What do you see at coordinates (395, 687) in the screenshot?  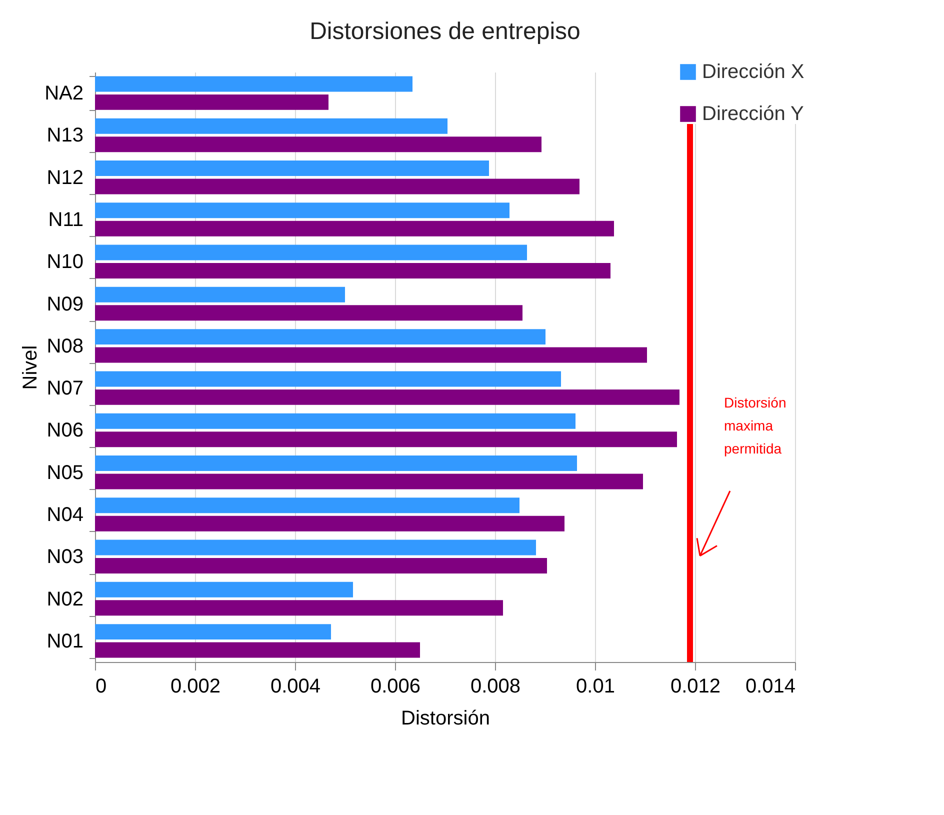 I see `x-tick-label: 0.006` at bounding box center [395, 687].